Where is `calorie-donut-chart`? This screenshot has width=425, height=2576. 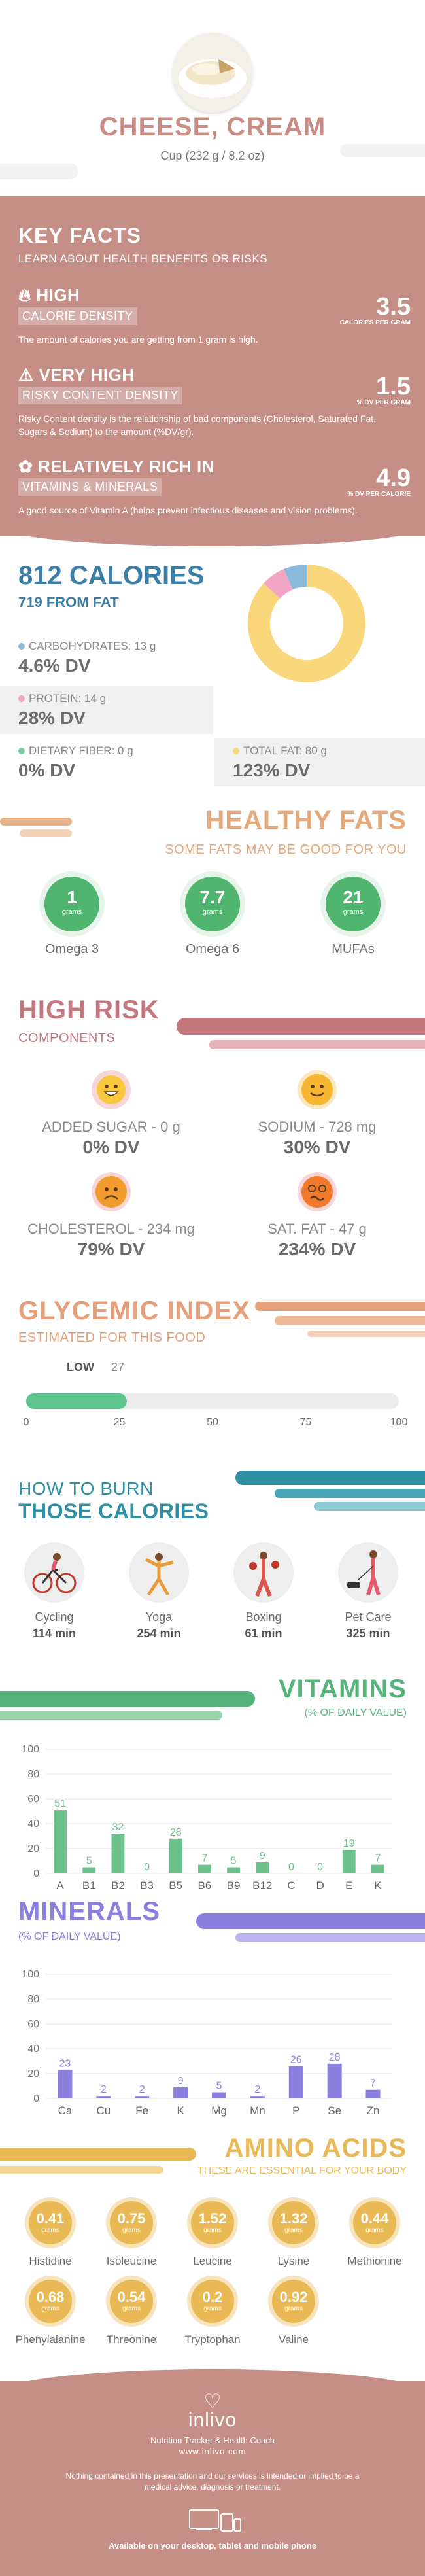 calorie-donut-chart is located at coordinates (307, 623).